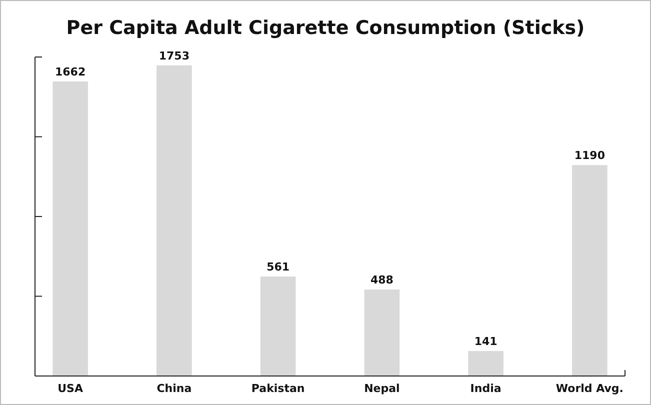 The width and height of the screenshot is (651, 405). What do you see at coordinates (325, 28) in the screenshot?
I see `chart-title: Per Capita Adult Cigarette Consumption (Sticks)` at bounding box center [325, 28].